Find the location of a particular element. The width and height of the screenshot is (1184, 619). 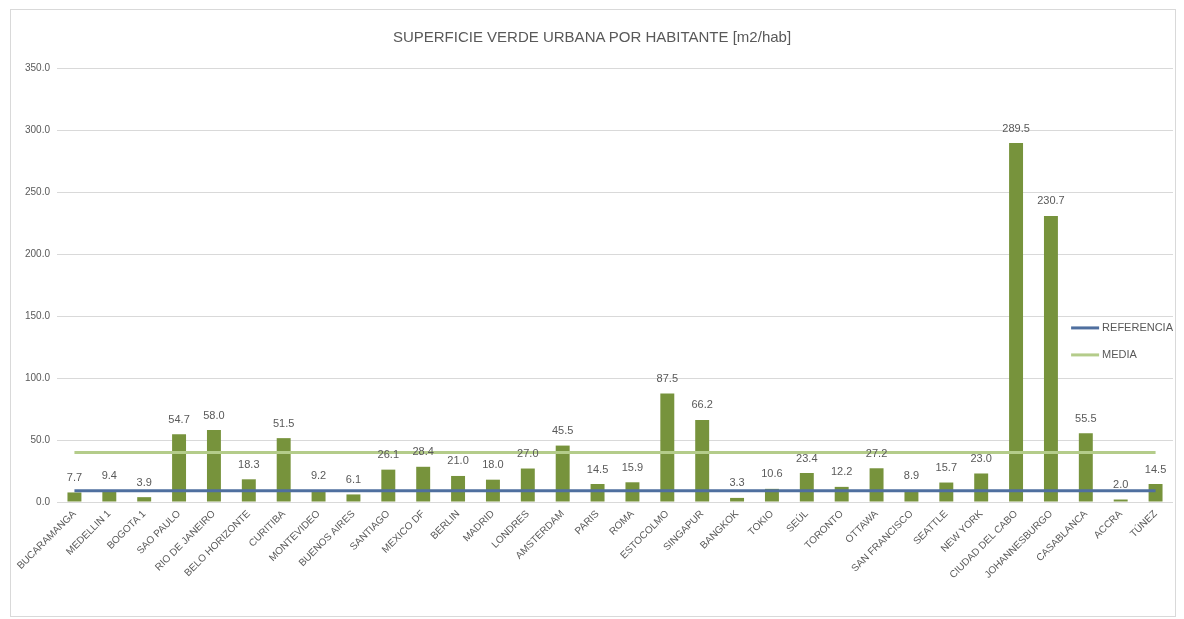

data-label: 23.4 is located at coordinates (807, 457).